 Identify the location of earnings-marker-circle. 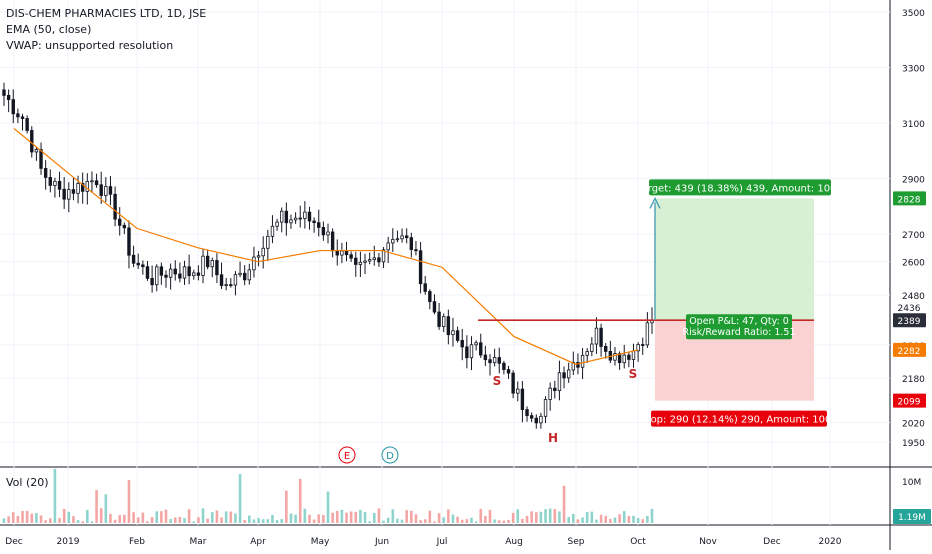
(347, 455).